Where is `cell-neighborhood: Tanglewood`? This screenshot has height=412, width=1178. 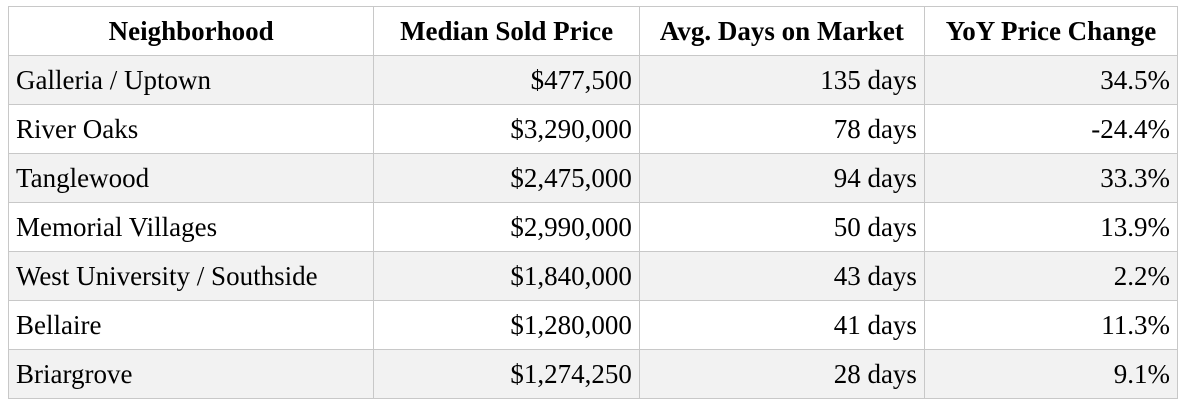 cell-neighborhood: Tanglewood is located at coordinates (191, 178).